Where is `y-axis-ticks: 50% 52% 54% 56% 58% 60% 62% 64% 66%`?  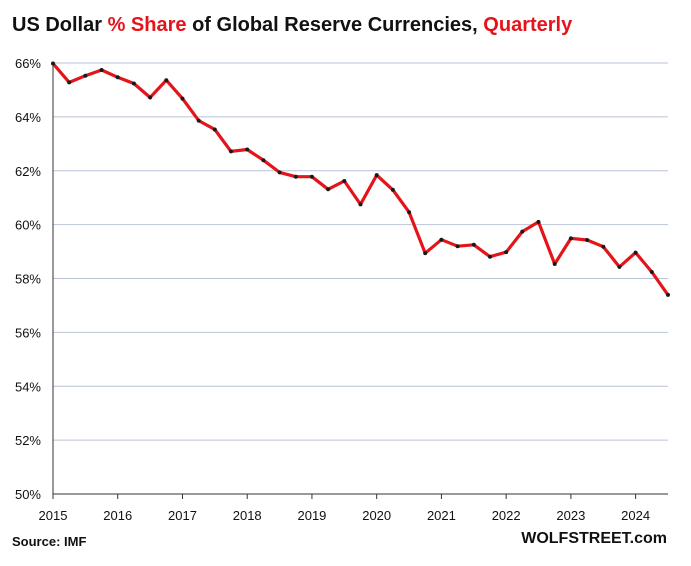 y-axis-ticks: 50% 52% 54% 56% 58% 60% 62% 64% 66% is located at coordinates (28, 279).